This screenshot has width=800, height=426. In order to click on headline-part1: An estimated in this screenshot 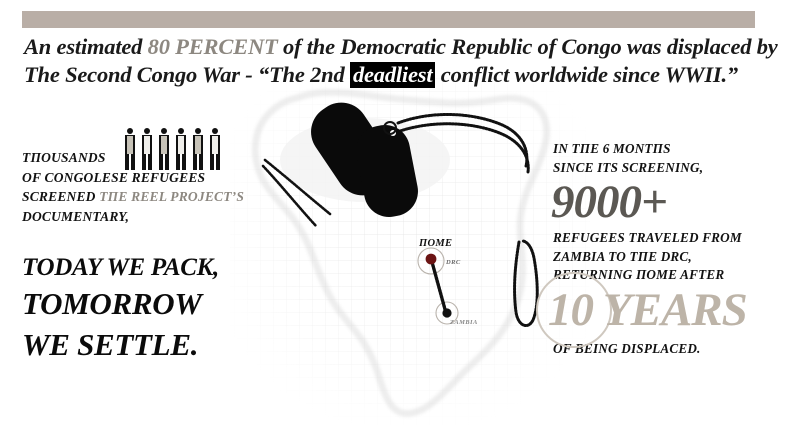, I will do `click(86, 46)`.